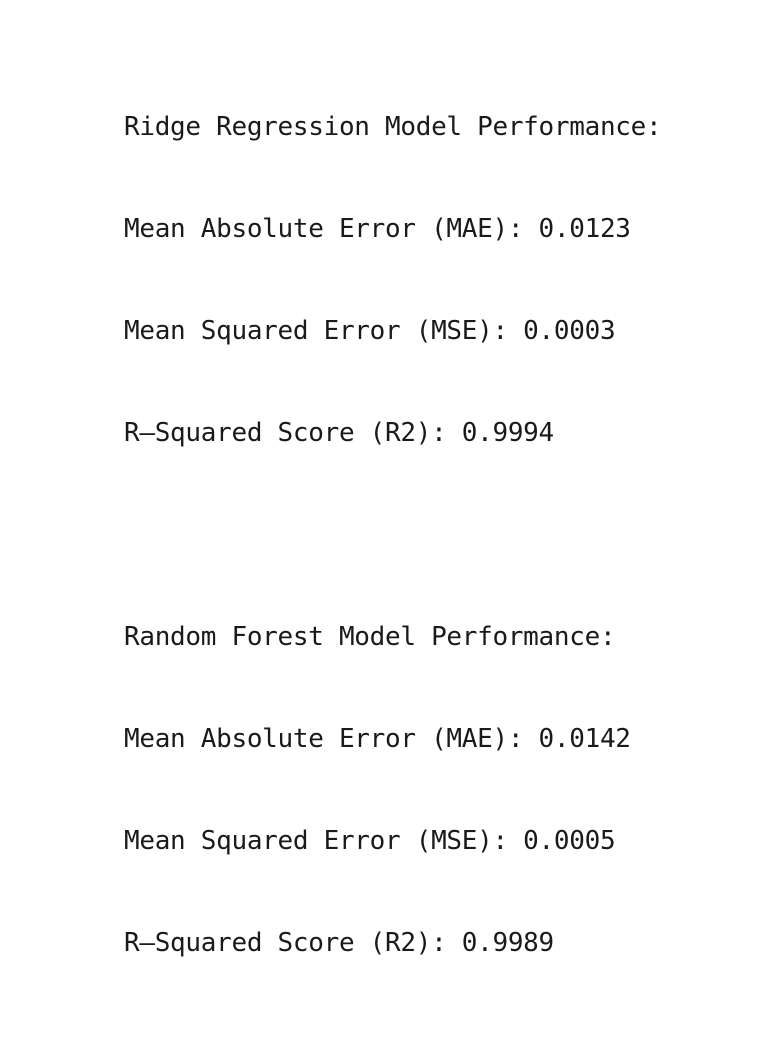  Describe the element at coordinates (377, 739) in the screenshot. I see `rf-mae: Mean Absolute Error (MAE): 0.0142` at that location.